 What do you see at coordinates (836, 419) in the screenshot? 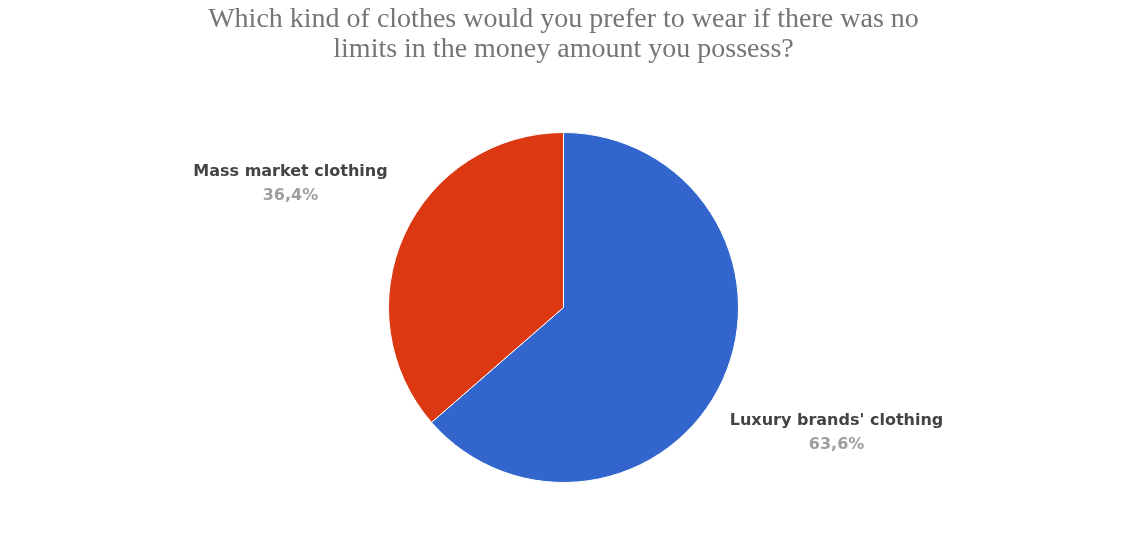
I see `slice-label: Luxury brands' clothing` at bounding box center [836, 419].